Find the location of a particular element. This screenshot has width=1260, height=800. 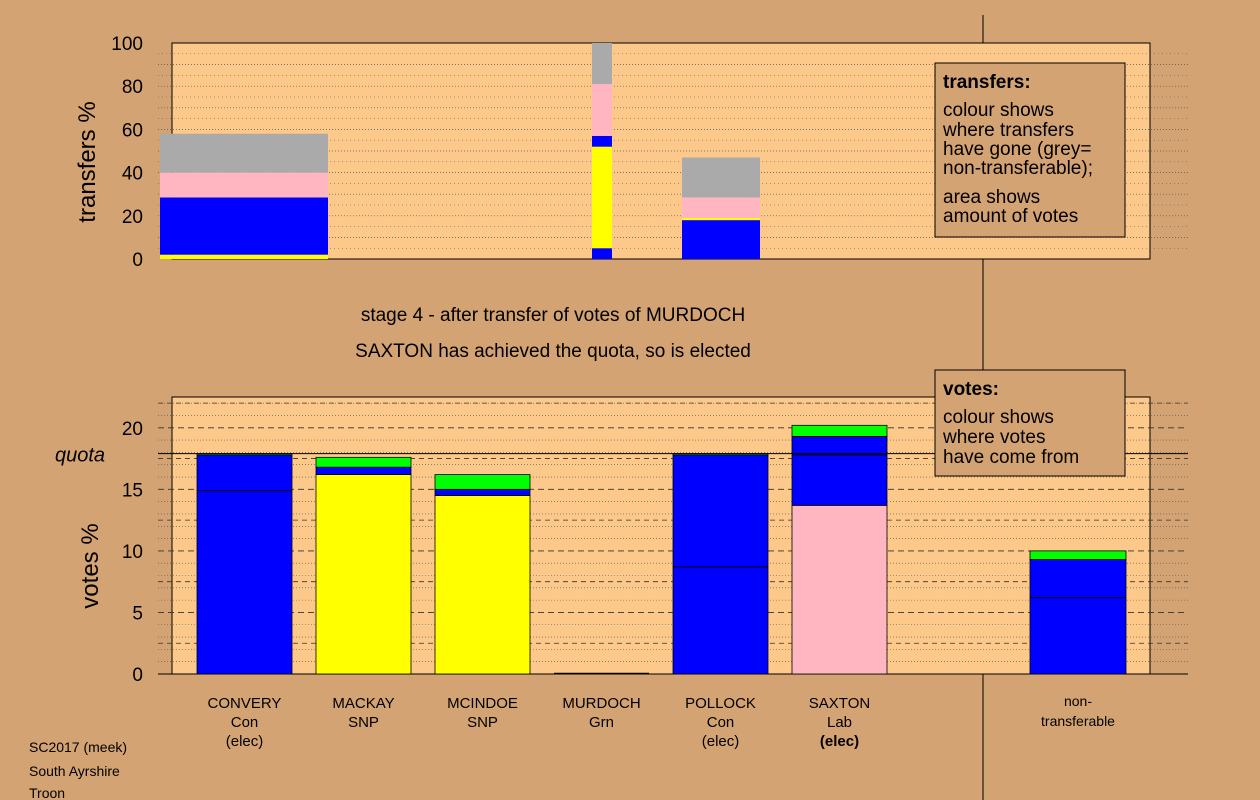

candidate-name: SAXTON is located at coordinates (839, 703).